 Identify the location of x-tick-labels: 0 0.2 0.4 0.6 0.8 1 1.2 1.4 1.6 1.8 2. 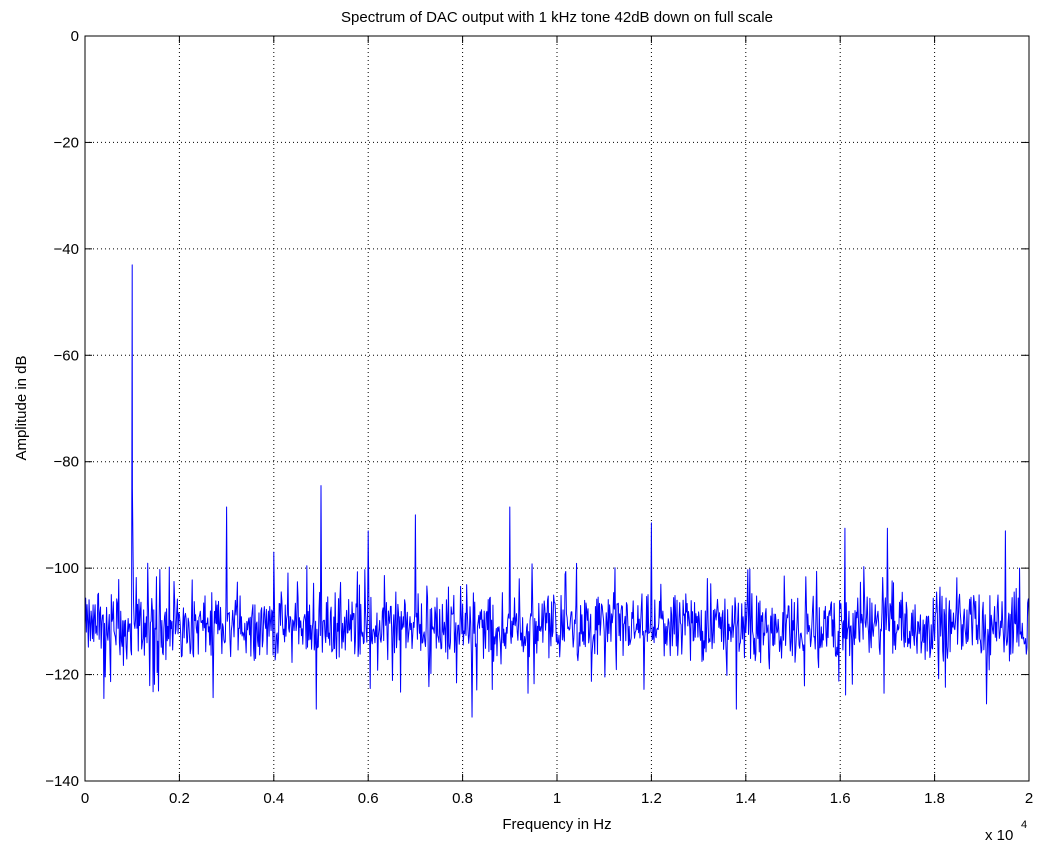
(557, 798).